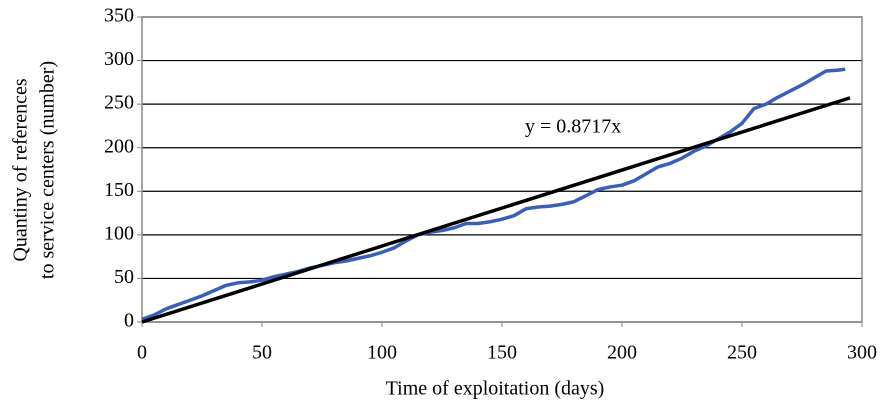 This screenshot has height=409, width=888. What do you see at coordinates (119, 16) in the screenshot?
I see `y-tick-label: 350` at bounding box center [119, 16].